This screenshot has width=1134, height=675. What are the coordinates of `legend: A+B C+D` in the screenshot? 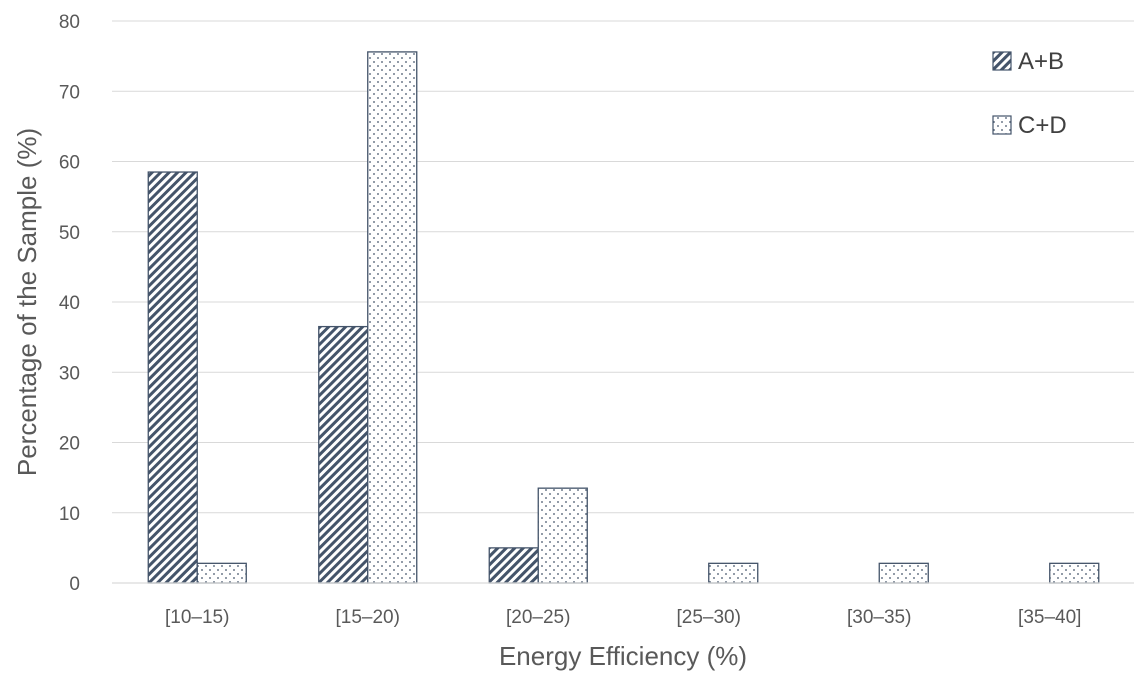 It's located at (1029, 93).